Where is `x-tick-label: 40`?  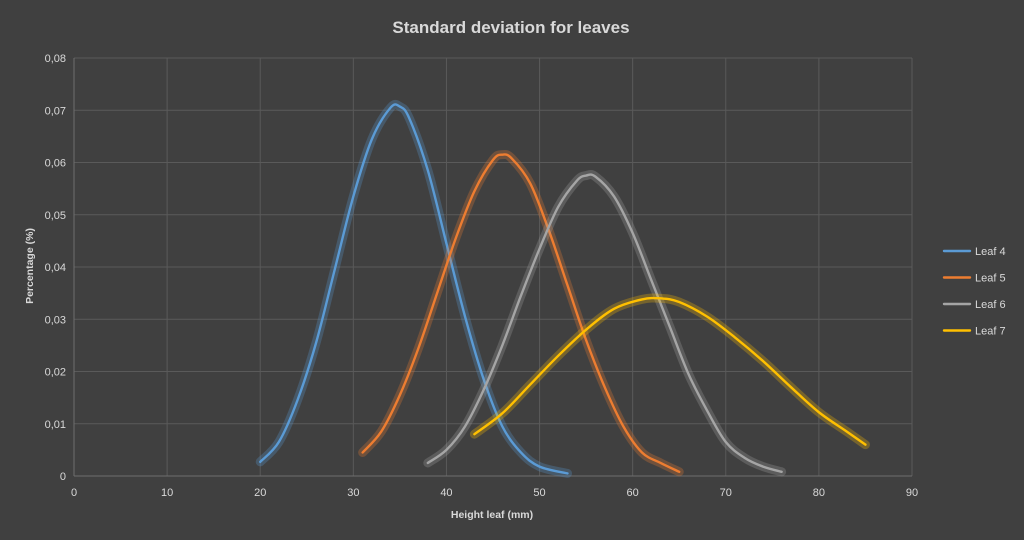 x-tick-label: 40 is located at coordinates (446, 493).